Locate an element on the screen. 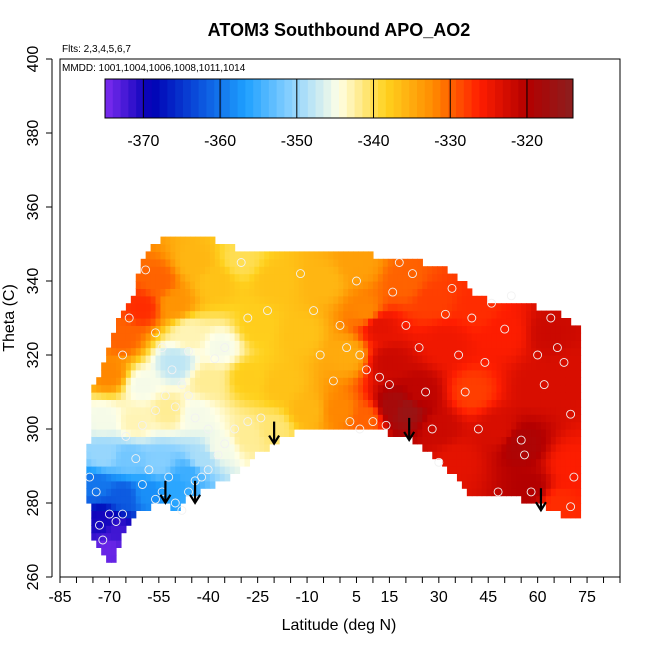 This screenshot has height=650, width=650. y-tick-label: 300 is located at coordinates (33, 429).